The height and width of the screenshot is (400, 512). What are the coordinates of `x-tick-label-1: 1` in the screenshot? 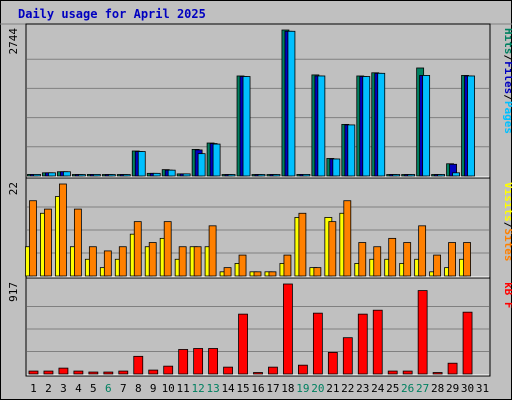 It's located at (33, 388).